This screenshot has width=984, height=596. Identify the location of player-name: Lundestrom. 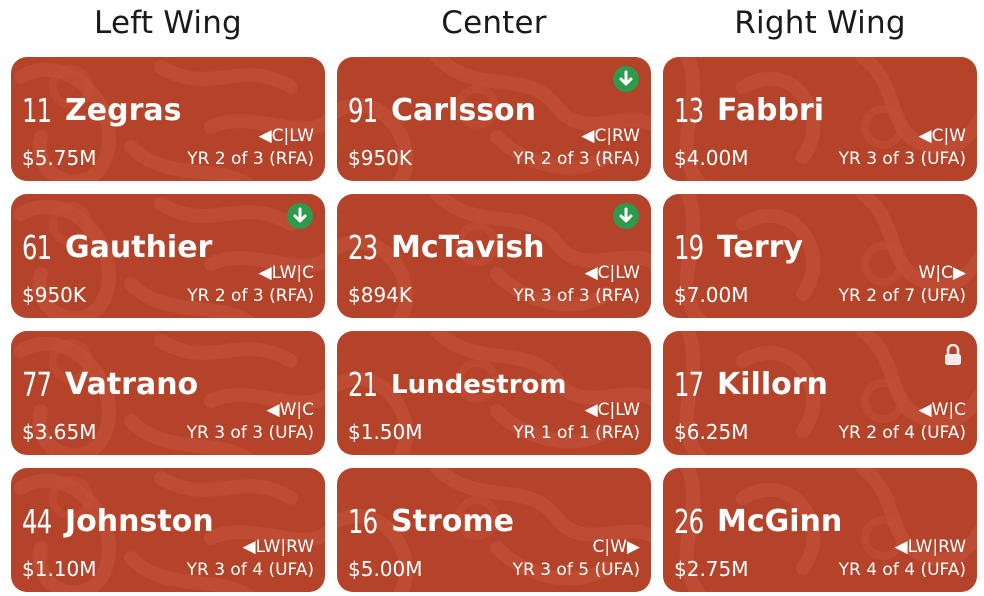
(479, 385).